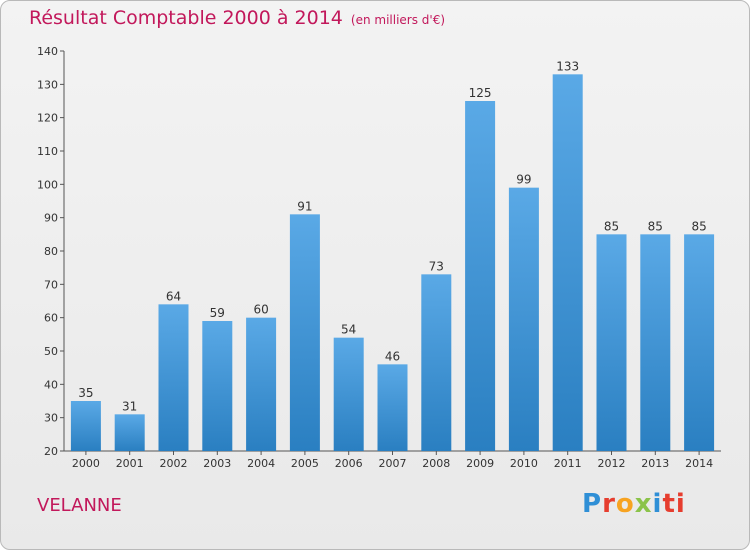 This screenshot has width=750, height=550. Describe the element at coordinates (51, 418) in the screenshot. I see `y-tick-label: 30` at that location.